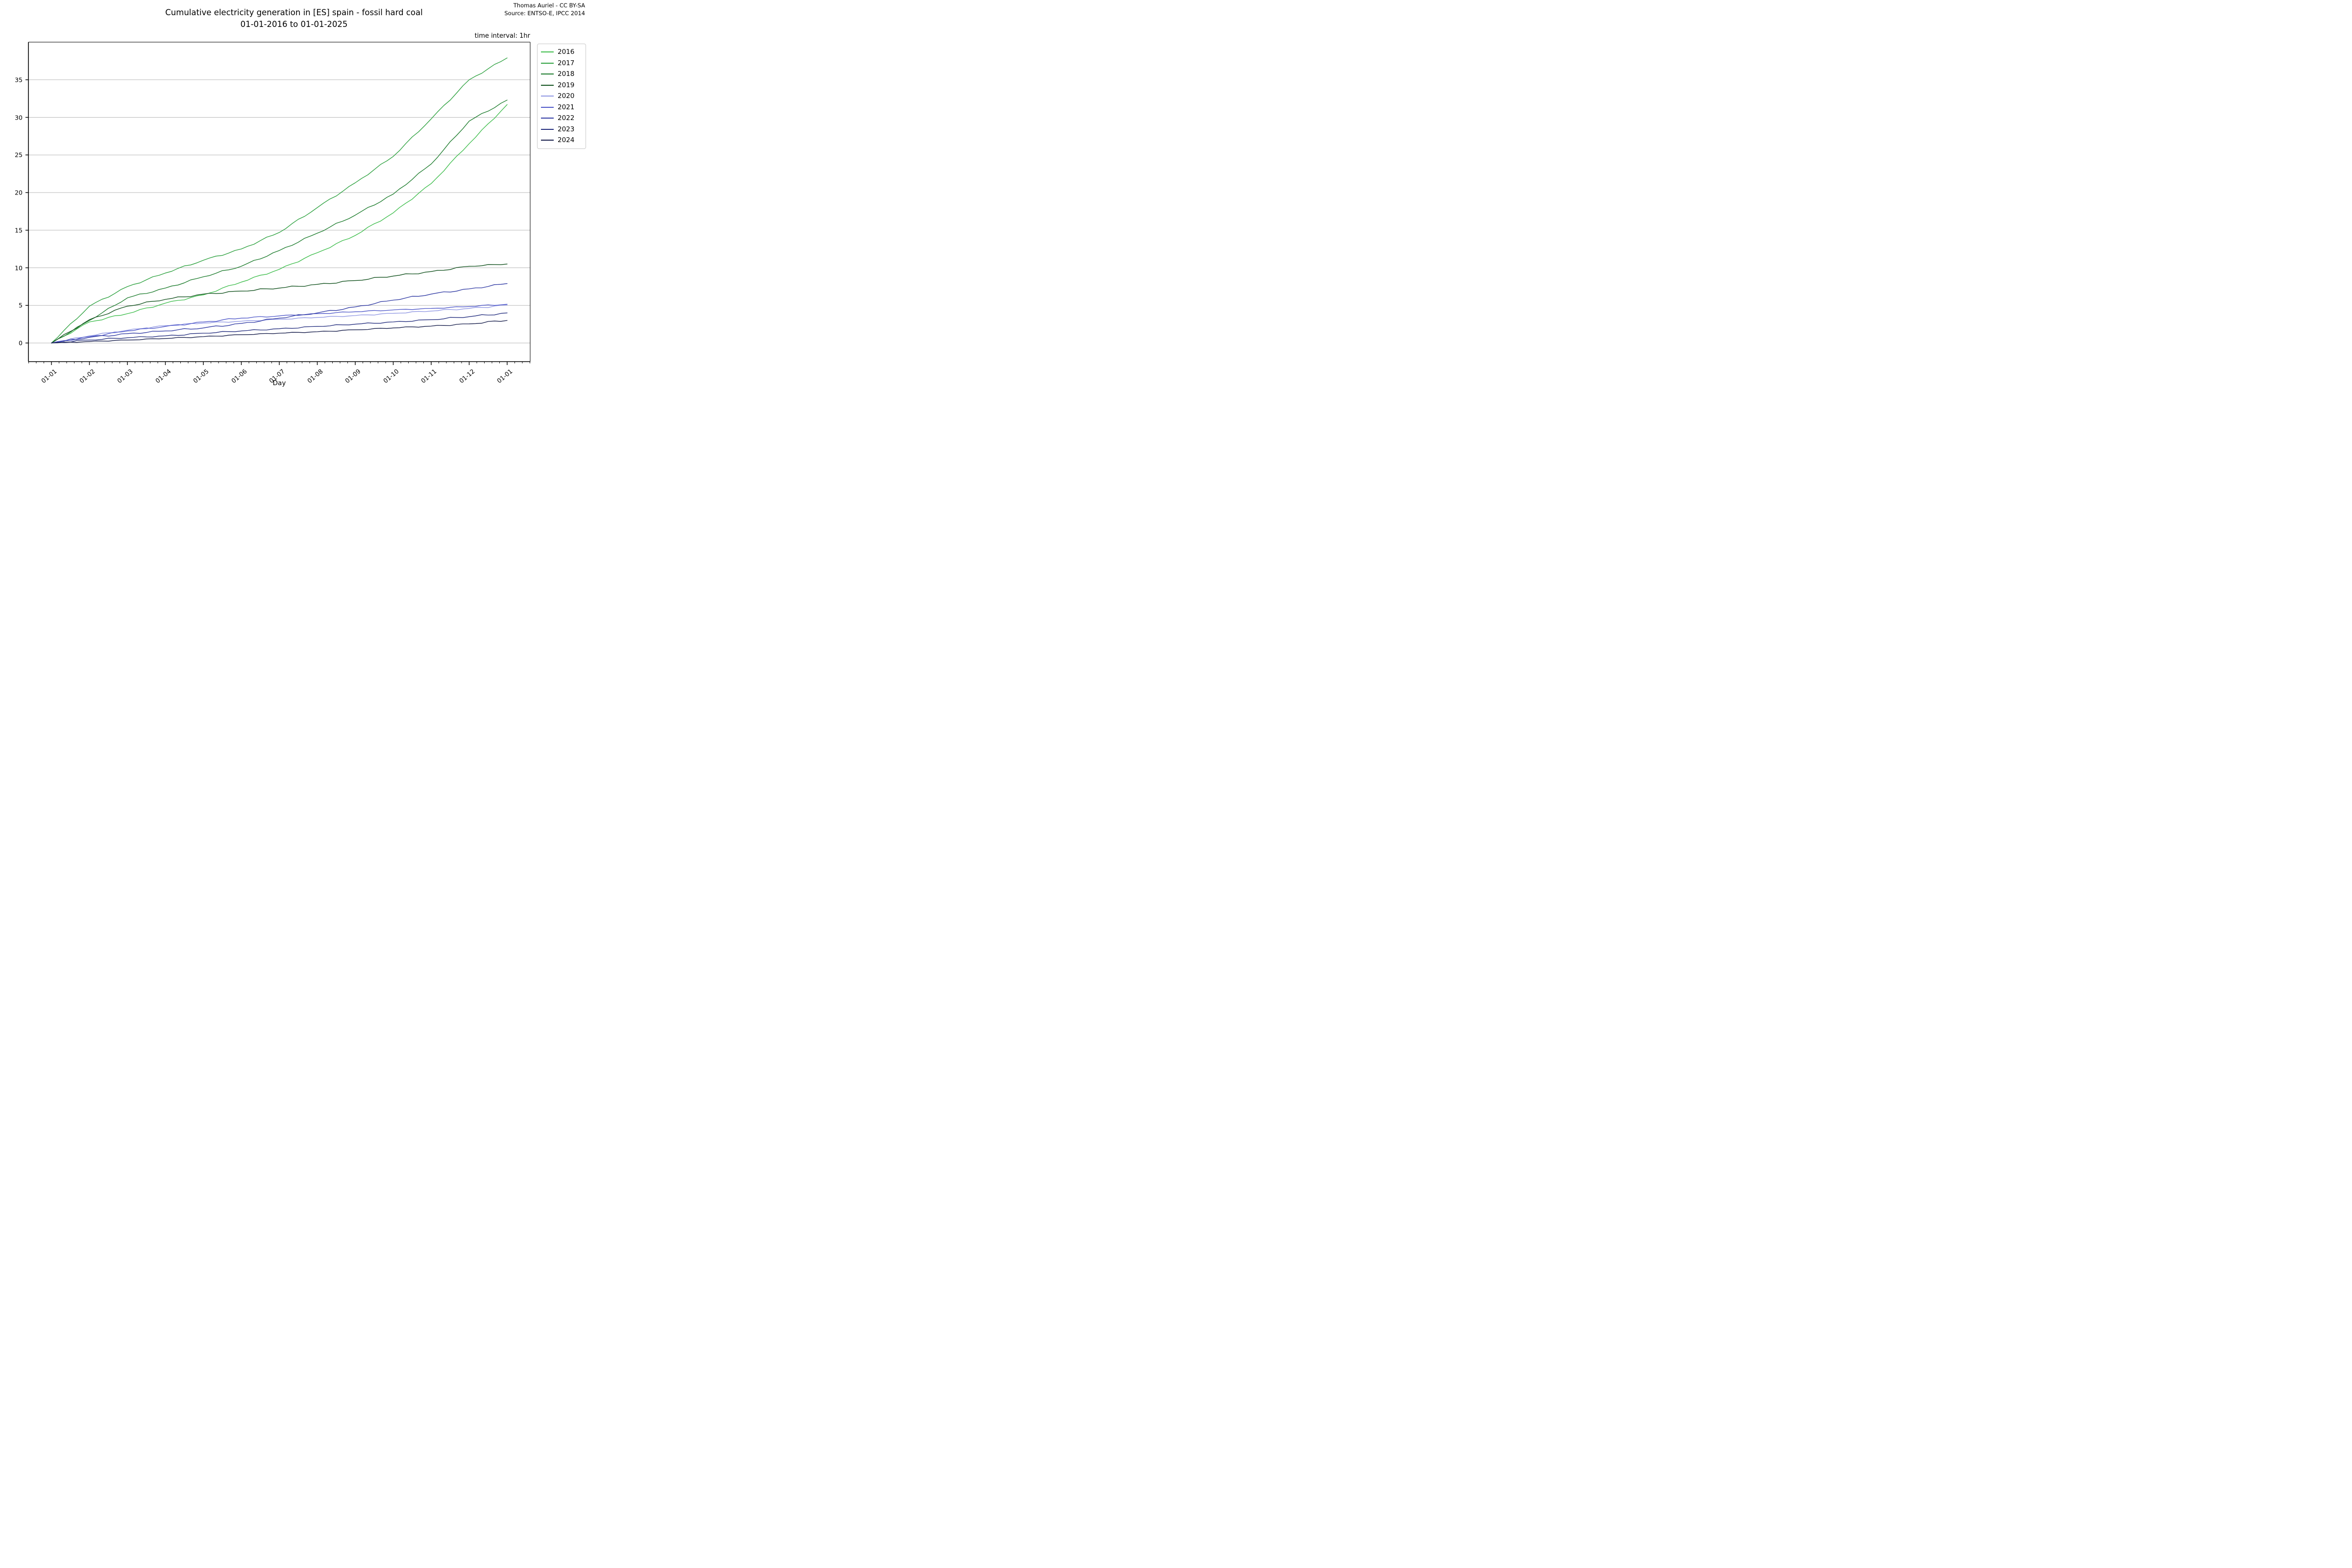 This screenshot has height=1568, width=2352. What do you see at coordinates (19, 230) in the screenshot?
I see `ytick-label-15: 15` at bounding box center [19, 230].